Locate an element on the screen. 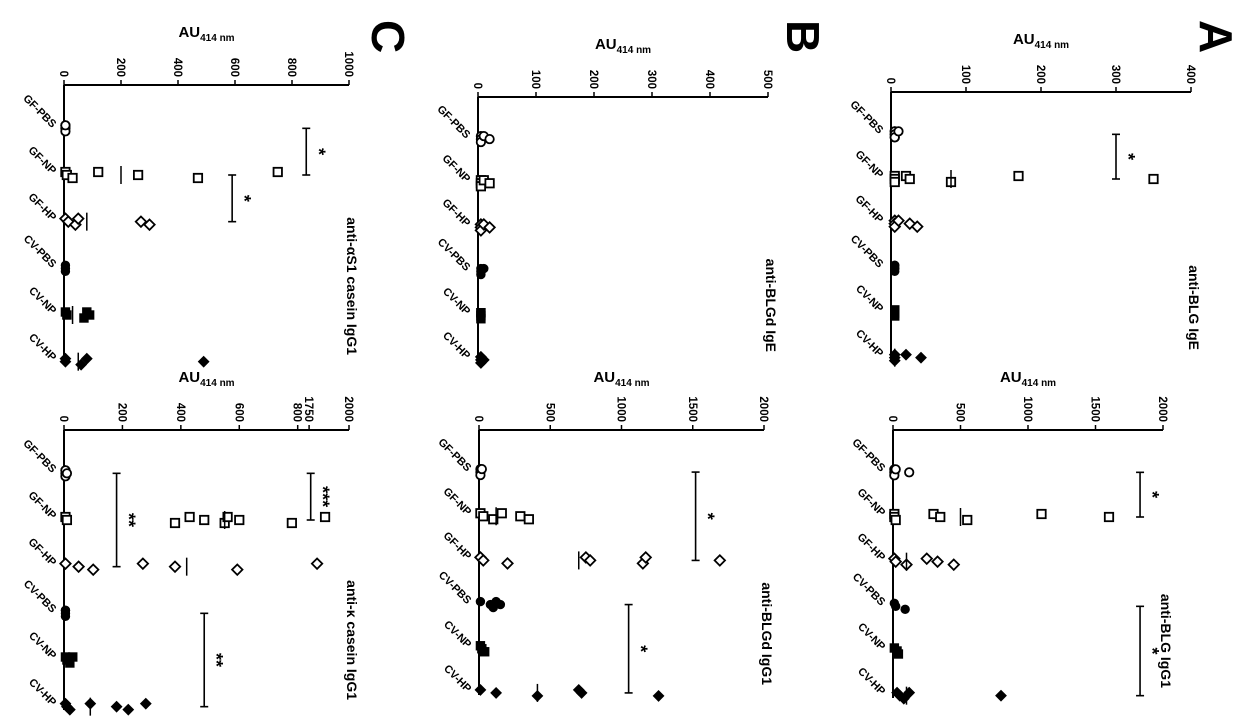 The image size is (1235, 727). y-tick-label: 300 is located at coordinates (651, 79).